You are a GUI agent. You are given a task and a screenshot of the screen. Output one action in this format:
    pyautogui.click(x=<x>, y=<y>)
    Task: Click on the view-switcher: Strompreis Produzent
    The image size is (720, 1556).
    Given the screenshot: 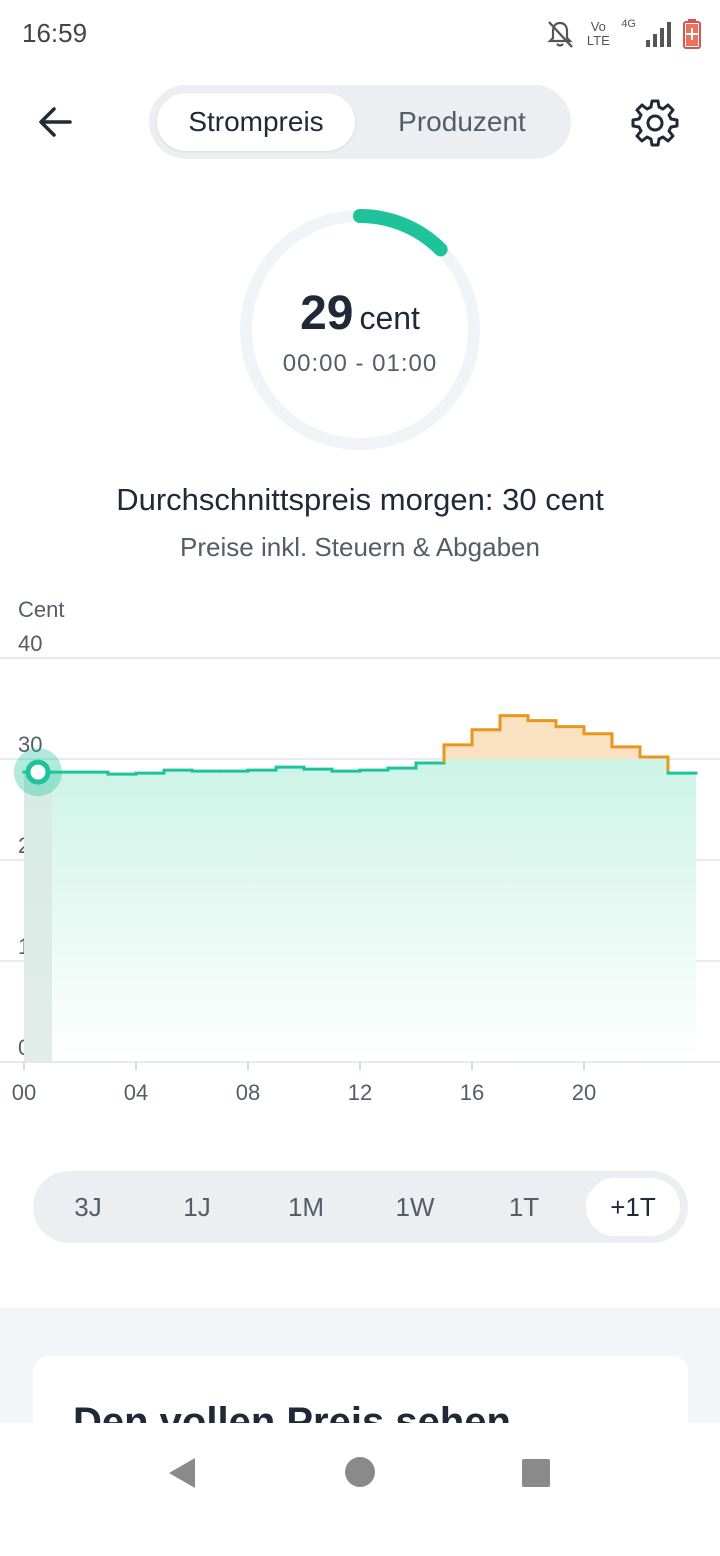 What is the action you would take?
    pyautogui.click(x=360, y=122)
    